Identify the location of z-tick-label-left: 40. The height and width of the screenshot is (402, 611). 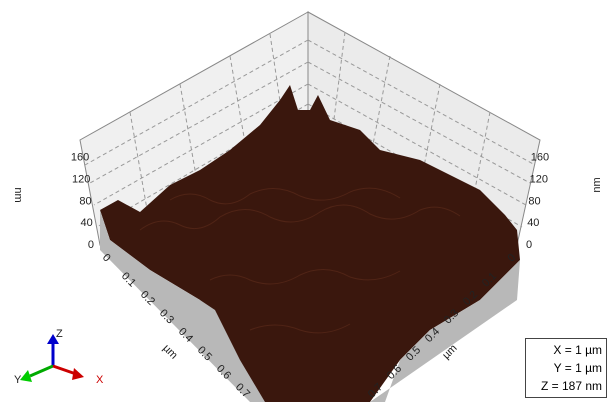
(87, 223).